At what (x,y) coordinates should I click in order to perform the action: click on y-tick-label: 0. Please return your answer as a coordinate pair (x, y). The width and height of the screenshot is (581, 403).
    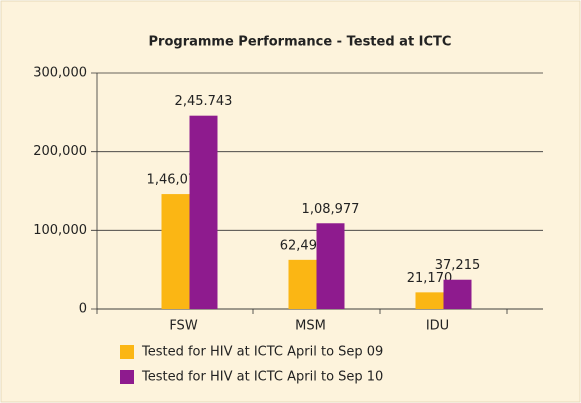
    Looking at the image, I should click on (83, 309).